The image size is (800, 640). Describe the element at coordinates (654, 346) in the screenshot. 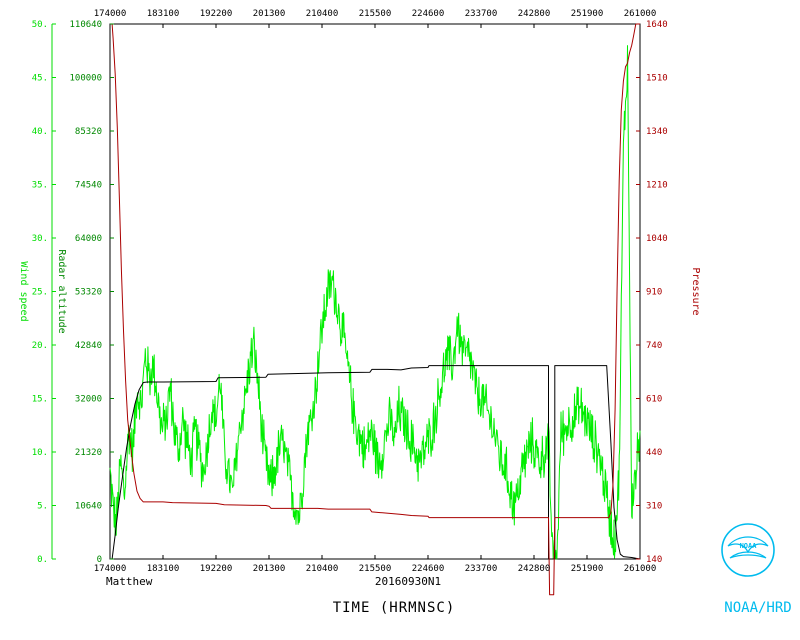

I see `pressure-tick-label: 740` at that location.